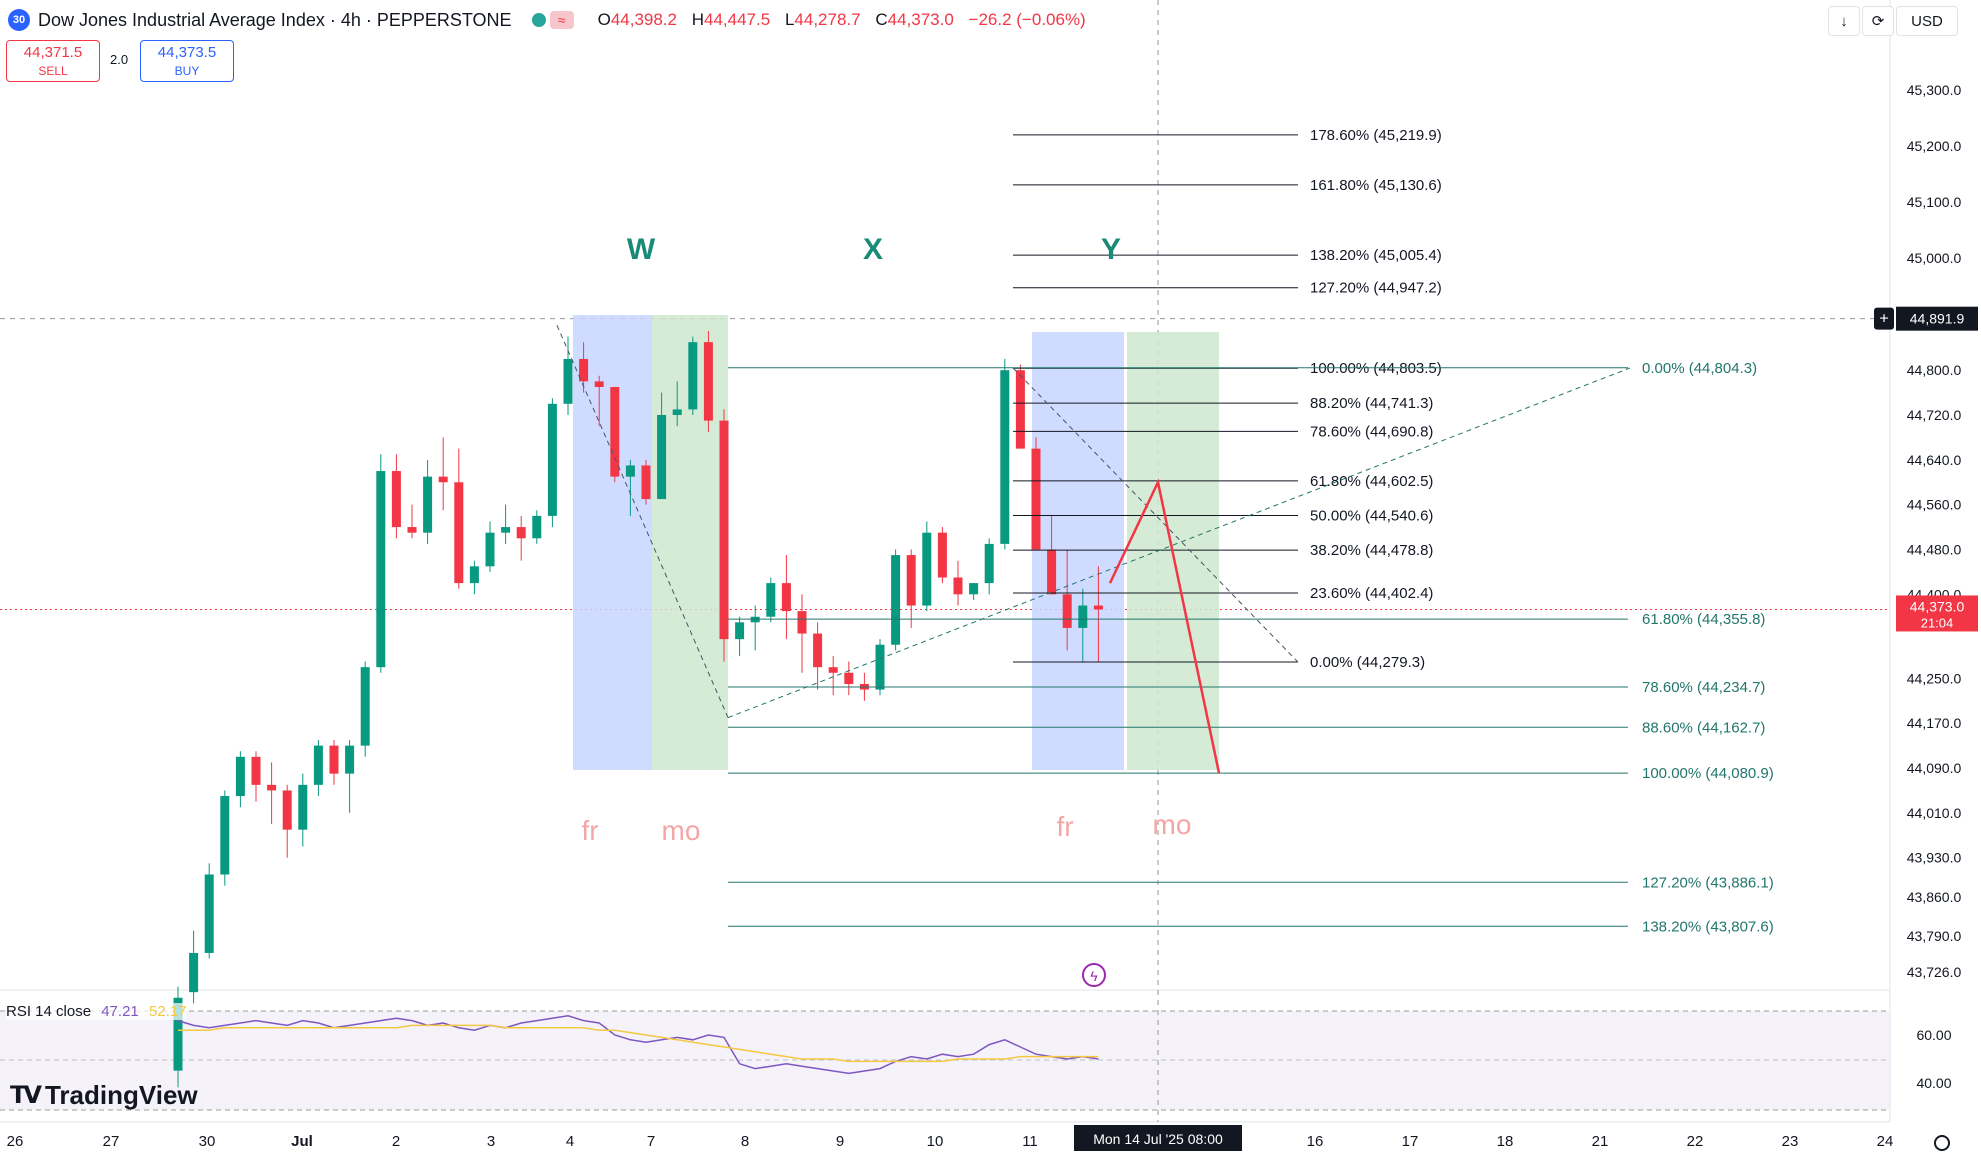 This screenshot has height=1164, width=1981. I want to click on tradingview-logo-icon: 𝗧𝗩, so click(26, 1095).